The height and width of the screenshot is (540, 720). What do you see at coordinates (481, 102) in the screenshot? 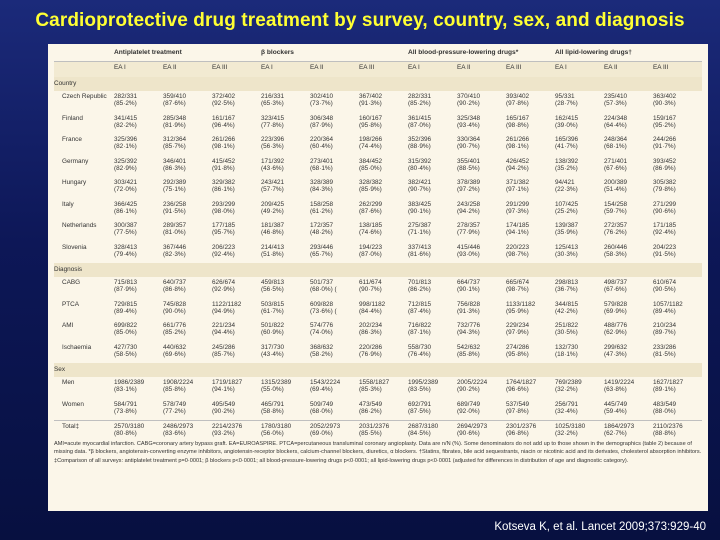
I see `table-cell: 370/410 (90·2%)` at bounding box center [481, 102].